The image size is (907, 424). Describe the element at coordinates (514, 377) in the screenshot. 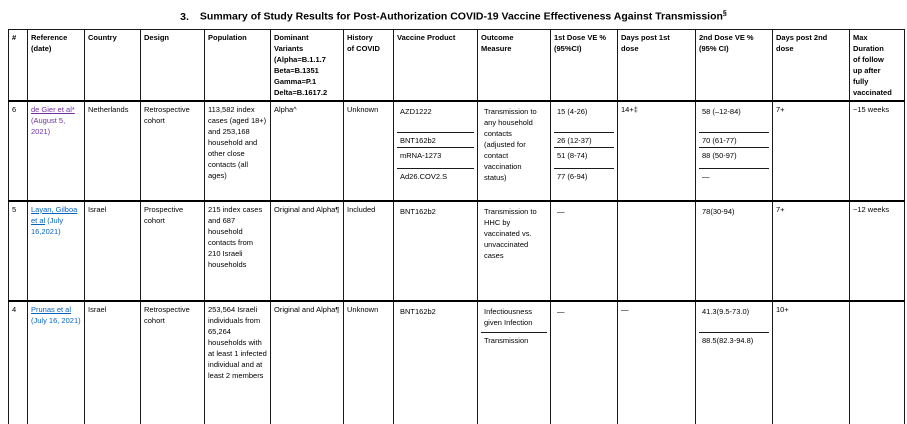

I see `outcome-measure-item: Transmission` at that location.